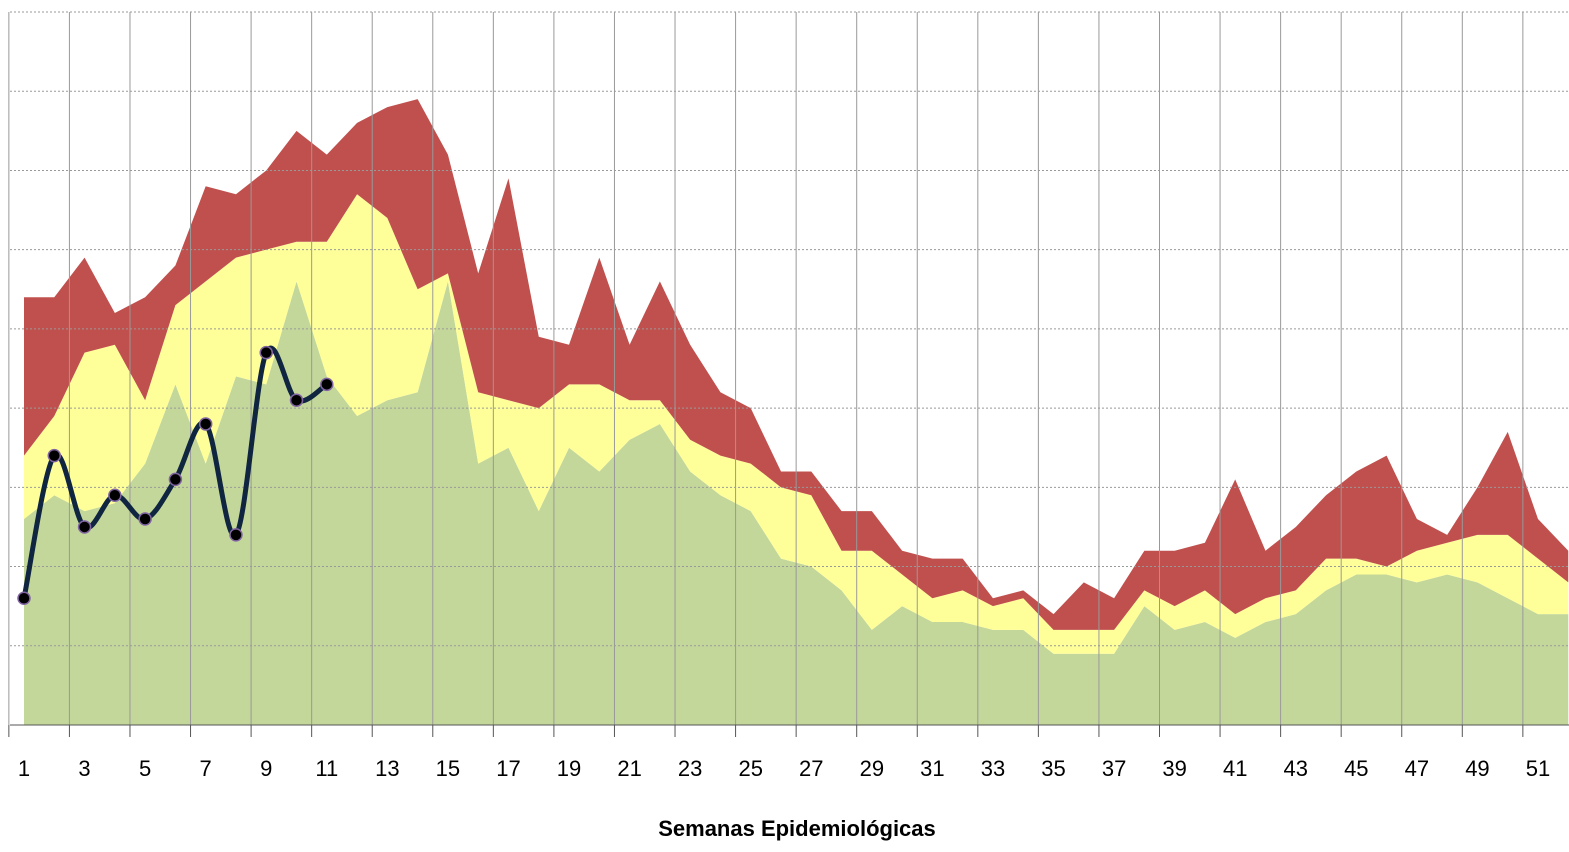 The height and width of the screenshot is (852, 1569). What do you see at coordinates (932, 768) in the screenshot?
I see `x-tick-label: 31` at bounding box center [932, 768].